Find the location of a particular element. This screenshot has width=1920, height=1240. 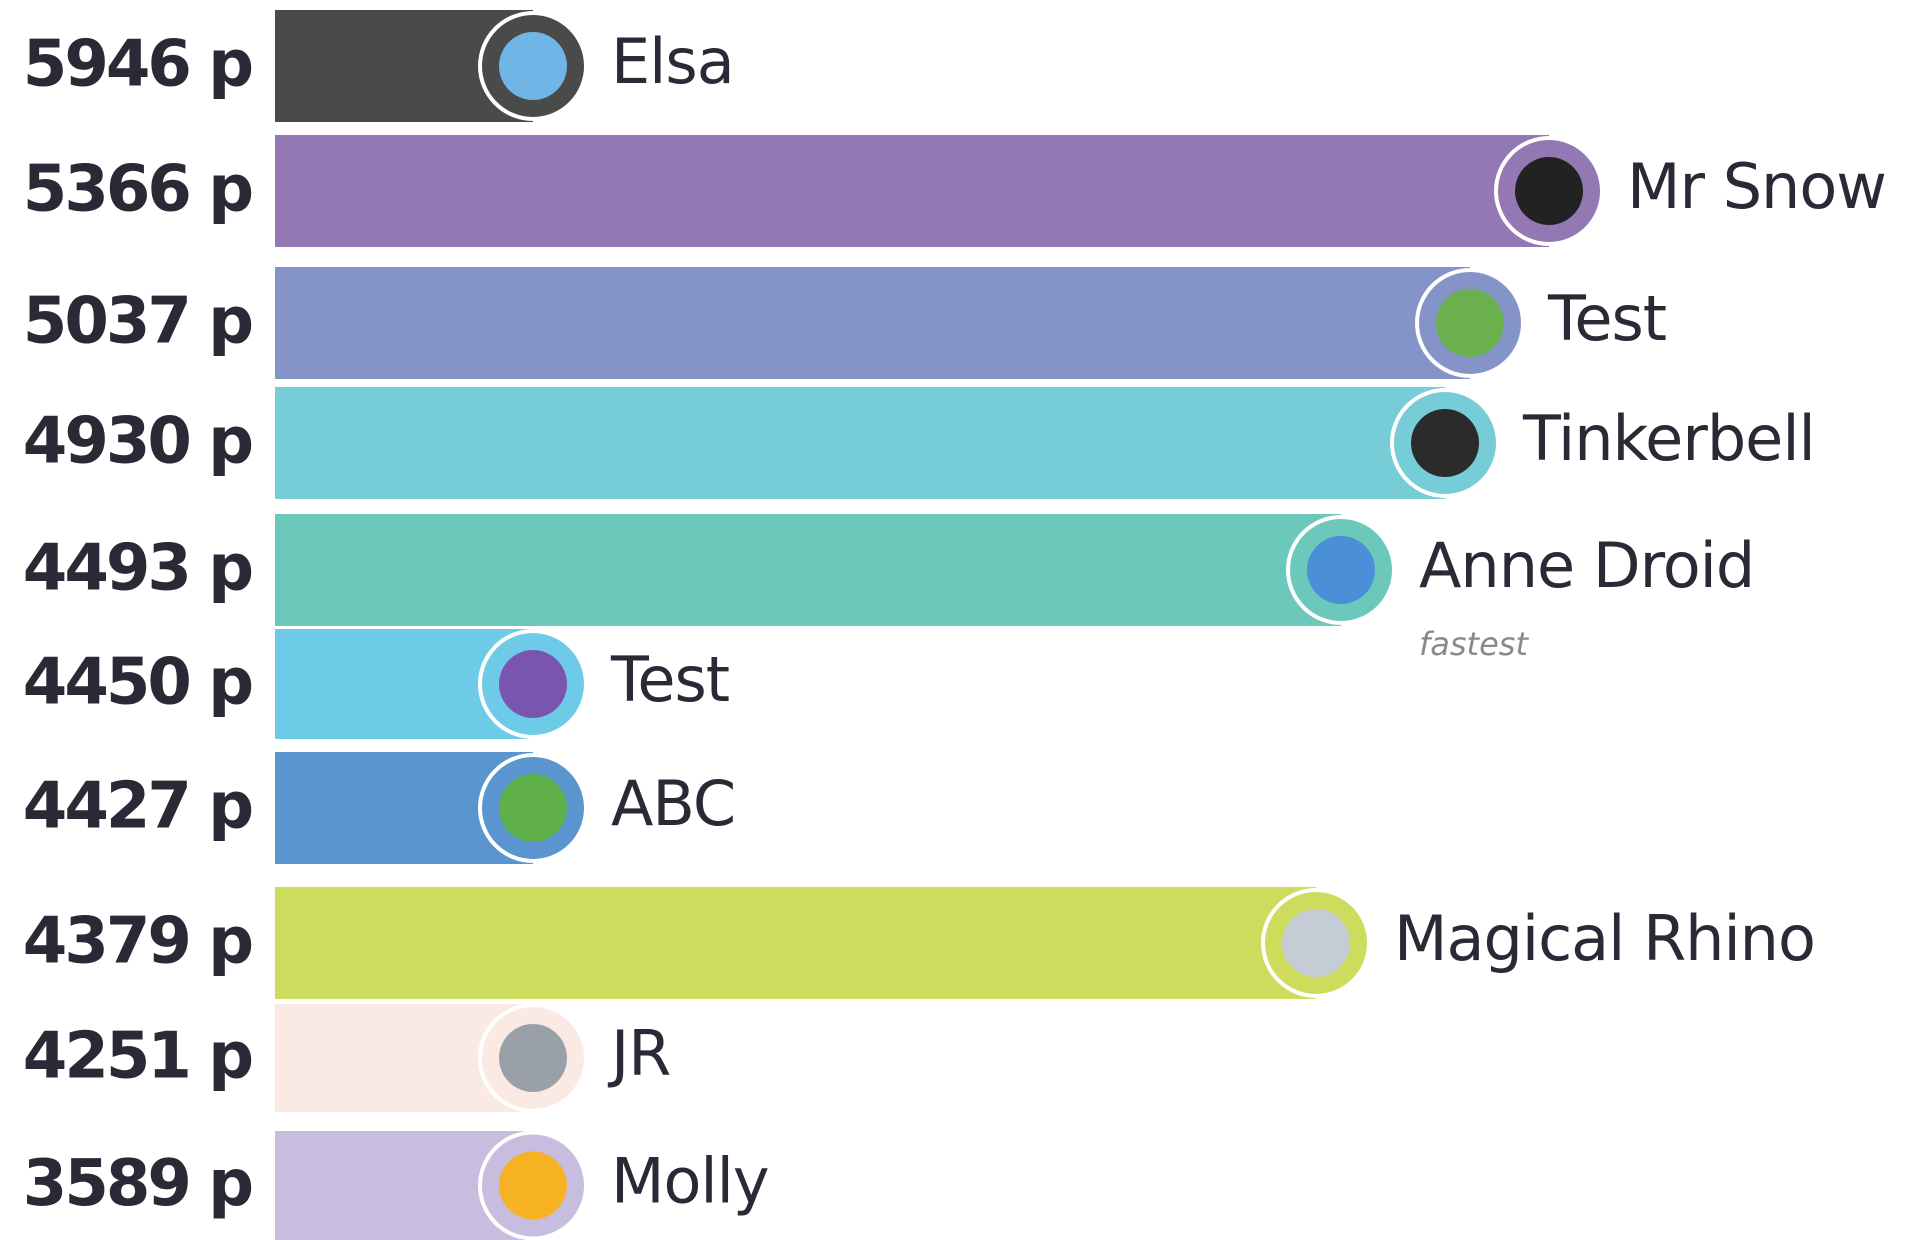

leaderboard-row: 4379 p Magical Rhino is located at coordinates (919, 943).